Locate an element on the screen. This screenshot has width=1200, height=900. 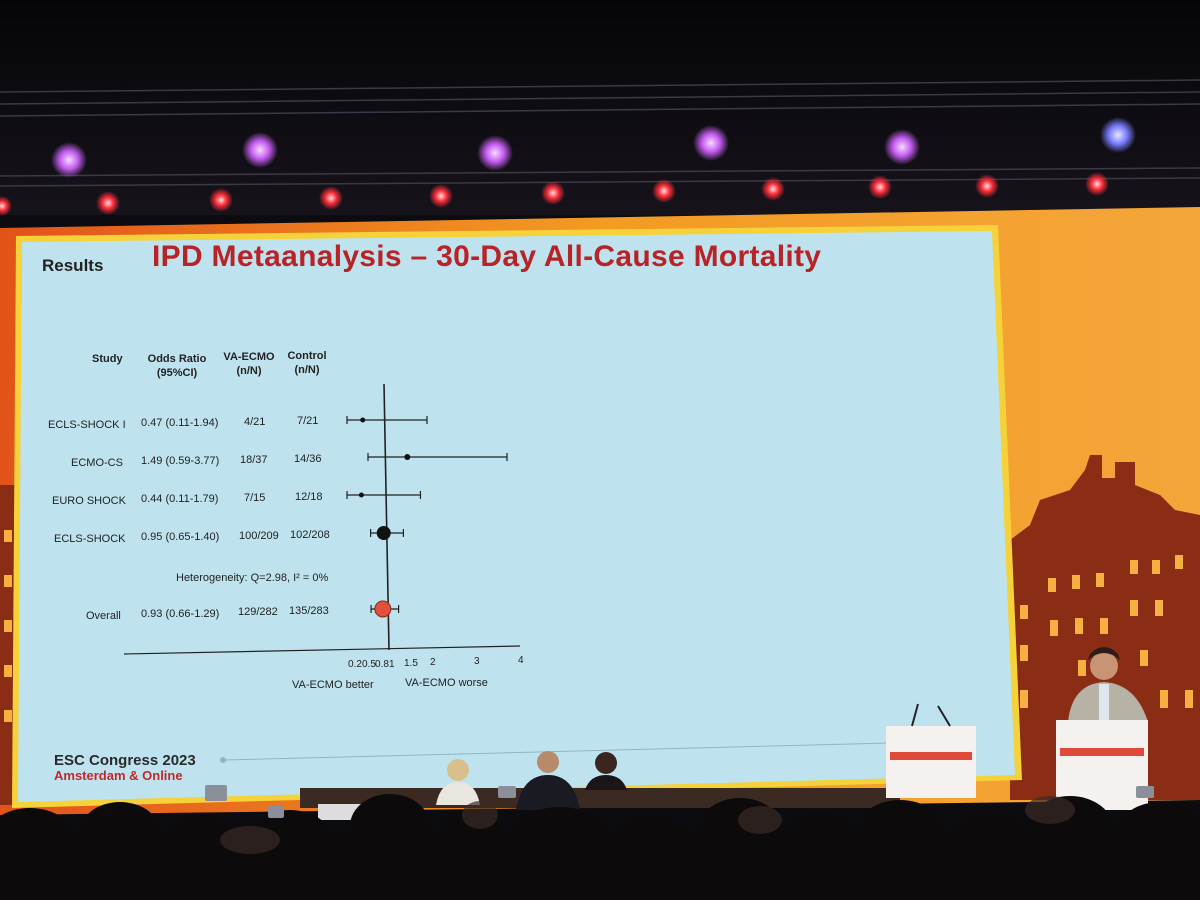
direction-right-label: VA-ECMO worse is located at coordinates (446, 683).